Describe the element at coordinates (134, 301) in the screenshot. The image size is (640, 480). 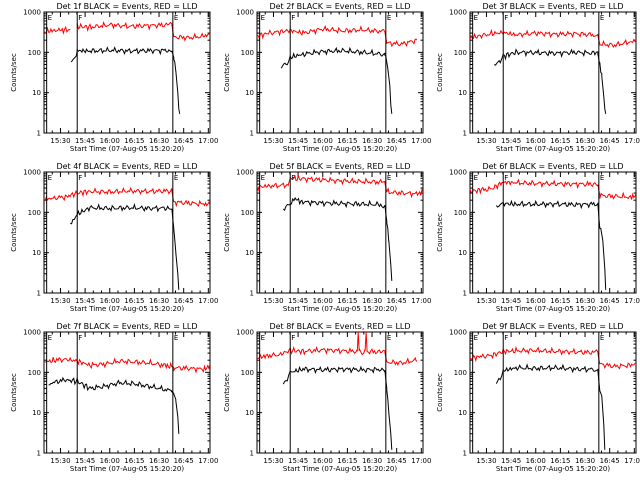
I see `x-tick-label: 16:15` at that location.